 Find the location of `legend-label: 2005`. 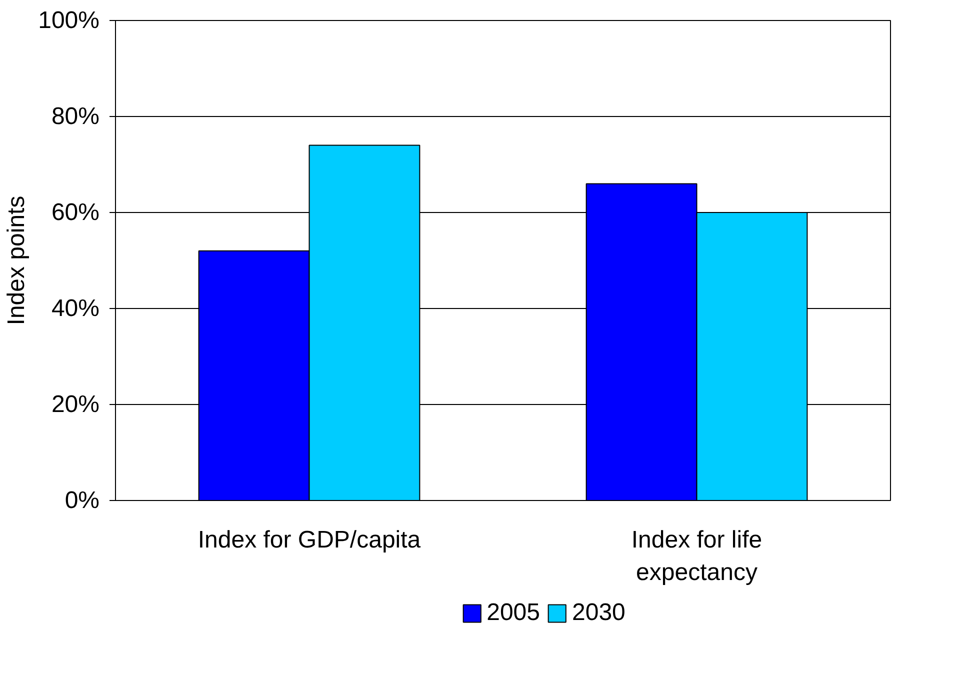

legend-label: 2005 is located at coordinates (513, 613).